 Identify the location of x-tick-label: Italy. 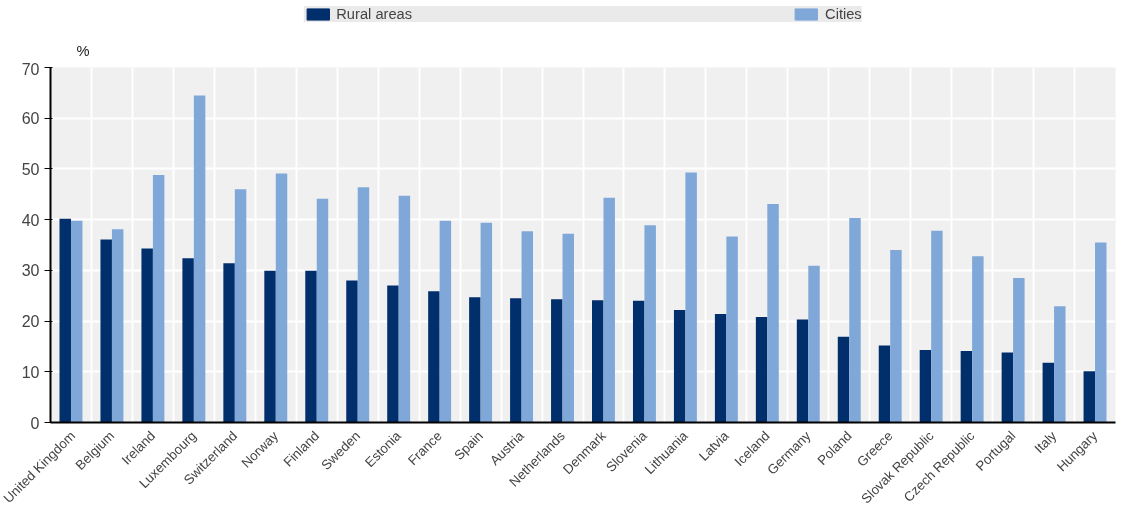
(1045, 442).